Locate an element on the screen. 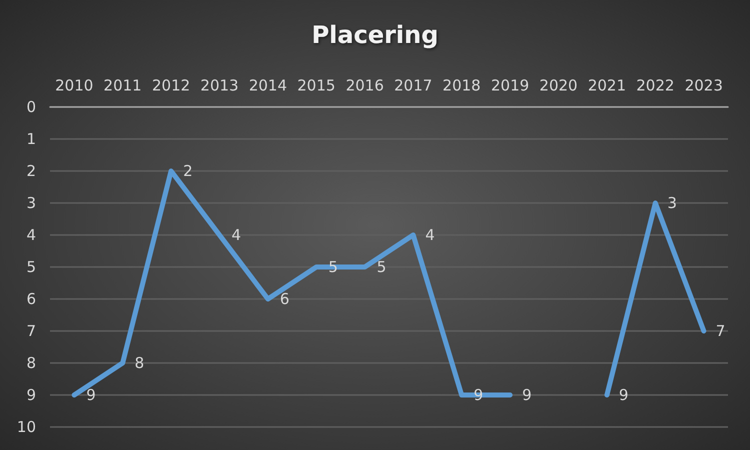 The height and width of the screenshot is (450, 750). y-tick-label: 1 is located at coordinates (31, 139).